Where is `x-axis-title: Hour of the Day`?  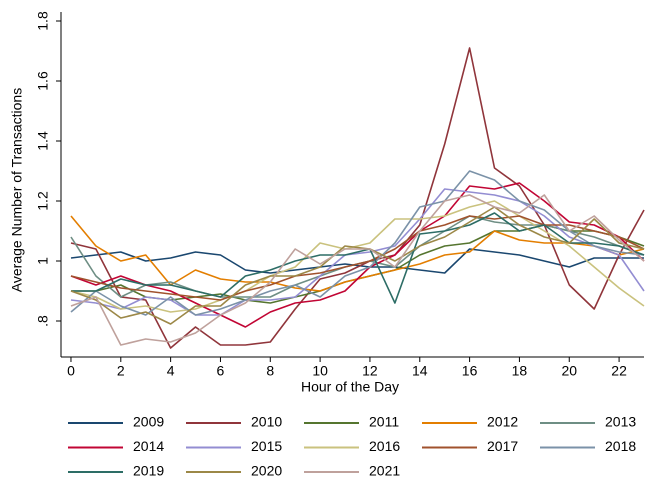
x-axis-title: Hour of the Day is located at coordinates (350, 387).